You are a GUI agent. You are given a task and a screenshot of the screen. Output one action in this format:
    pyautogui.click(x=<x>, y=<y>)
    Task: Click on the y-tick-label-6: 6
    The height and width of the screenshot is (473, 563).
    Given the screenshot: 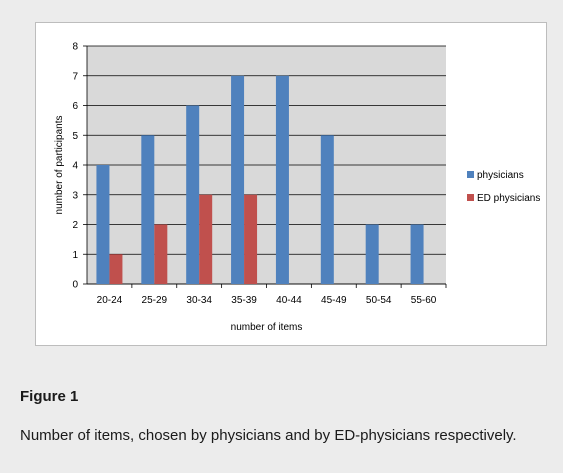 What is the action you would take?
    pyautogui.click(x=75, y=106)
    